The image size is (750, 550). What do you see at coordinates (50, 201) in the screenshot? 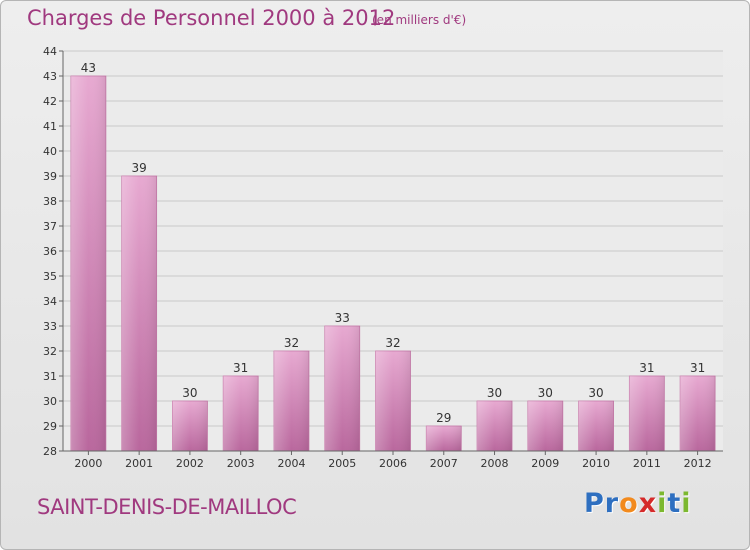
I see `y-tick-label: 38` at bounding box center [50, 201].